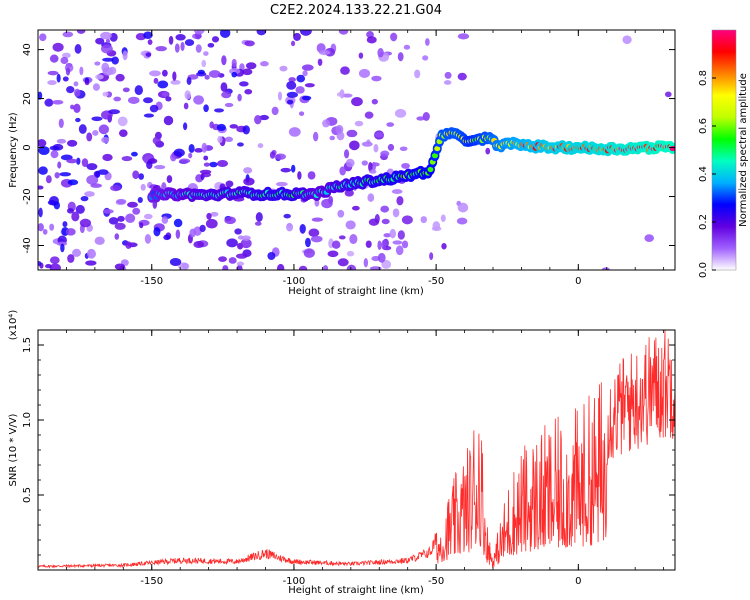 The height and width of the screenshot is (600, 750). What do you see at coordinates (703, 126) in the screenshot?
I see `colorbar-tick-label: 0.6` at bounding box center [703, 126].